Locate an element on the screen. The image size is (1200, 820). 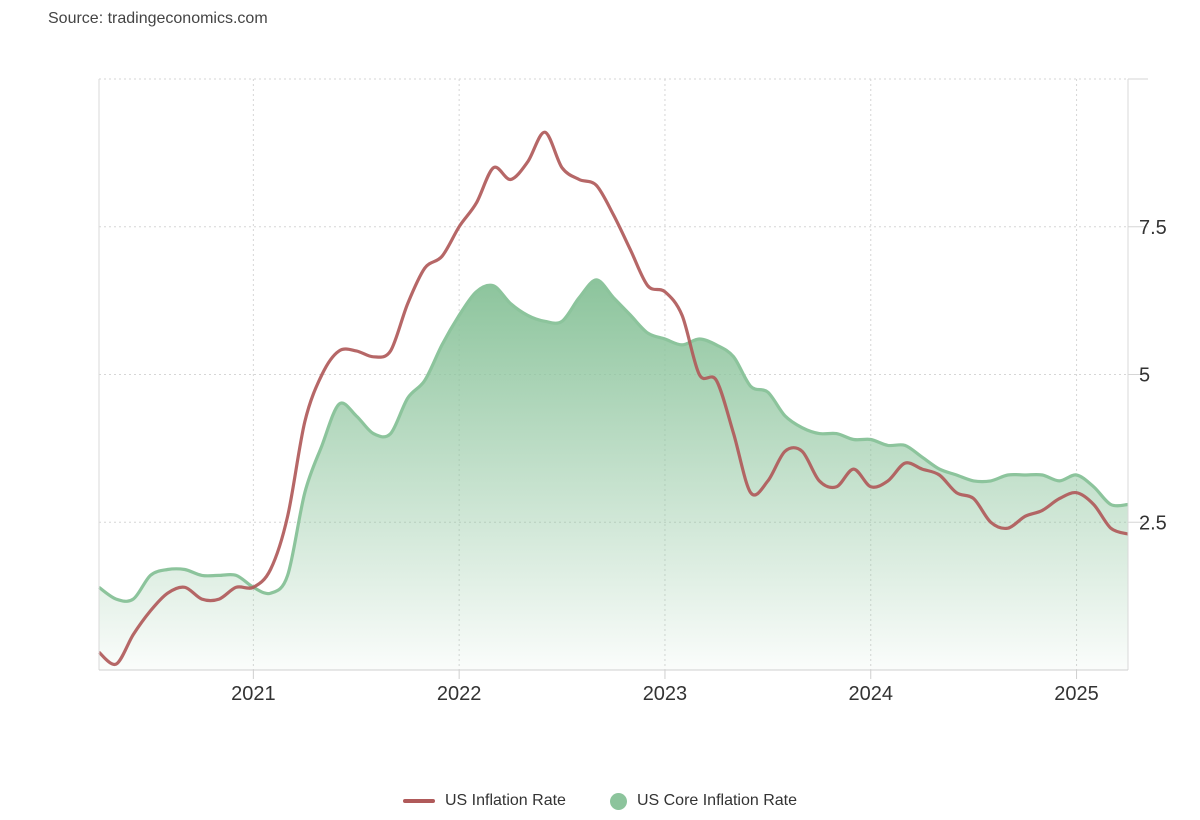
legend-item-us-inflation-rate: US Inflation Rate is located at coordinates (484, 801).